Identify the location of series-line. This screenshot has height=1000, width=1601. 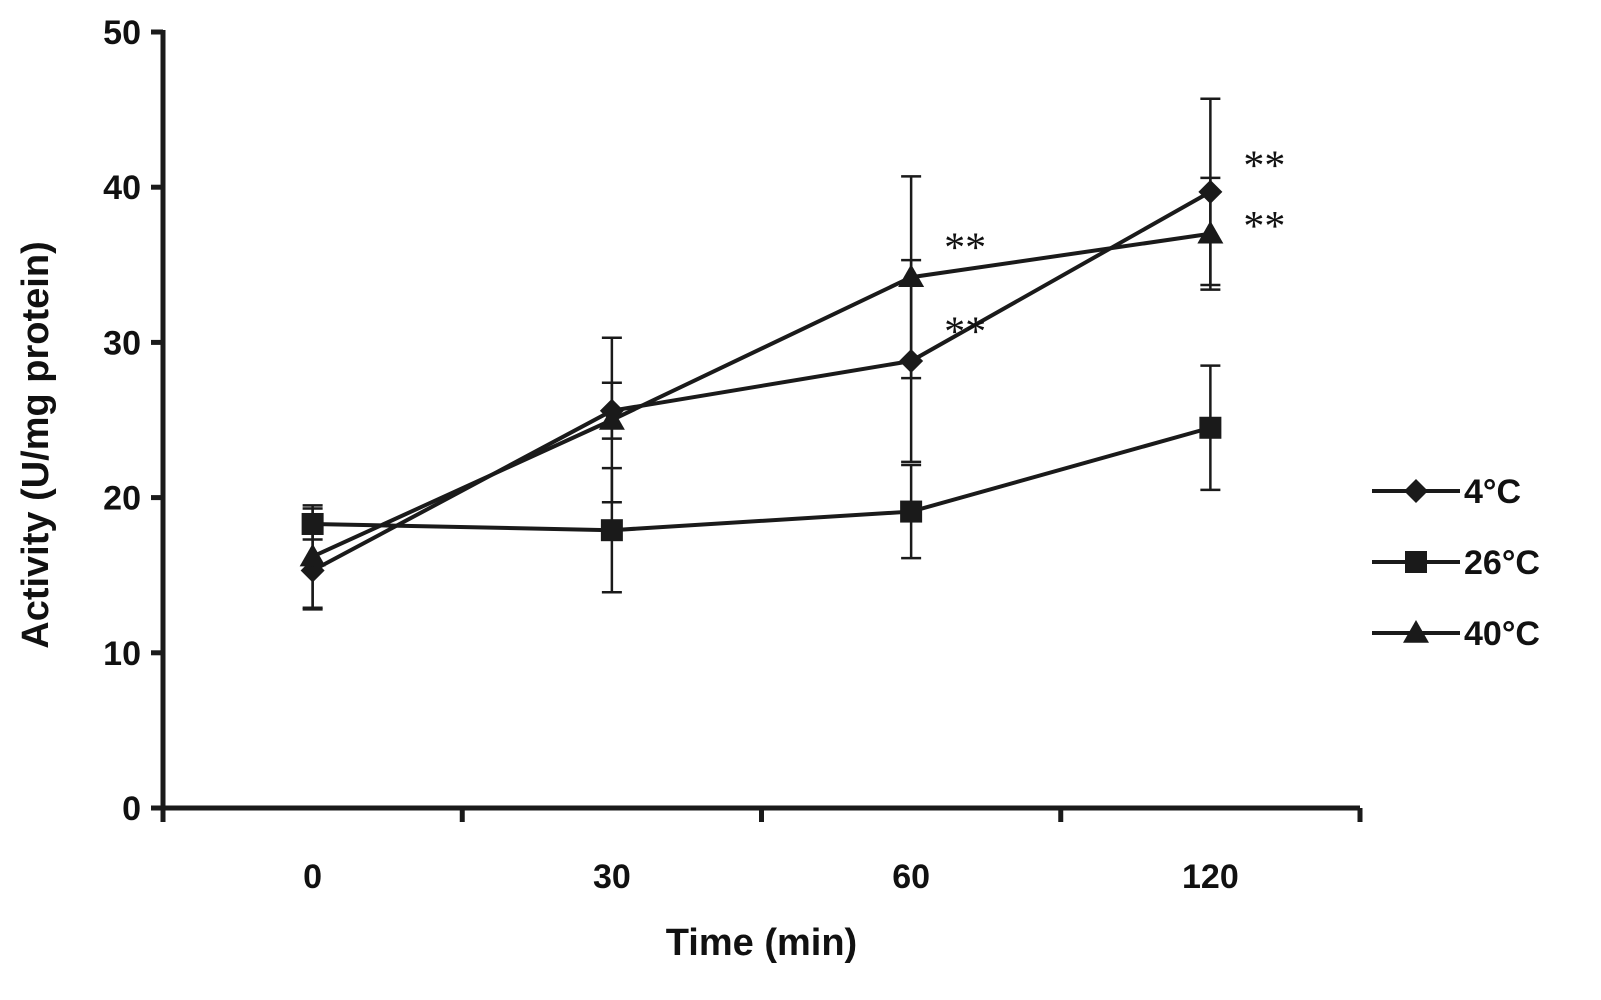
(761, 479).